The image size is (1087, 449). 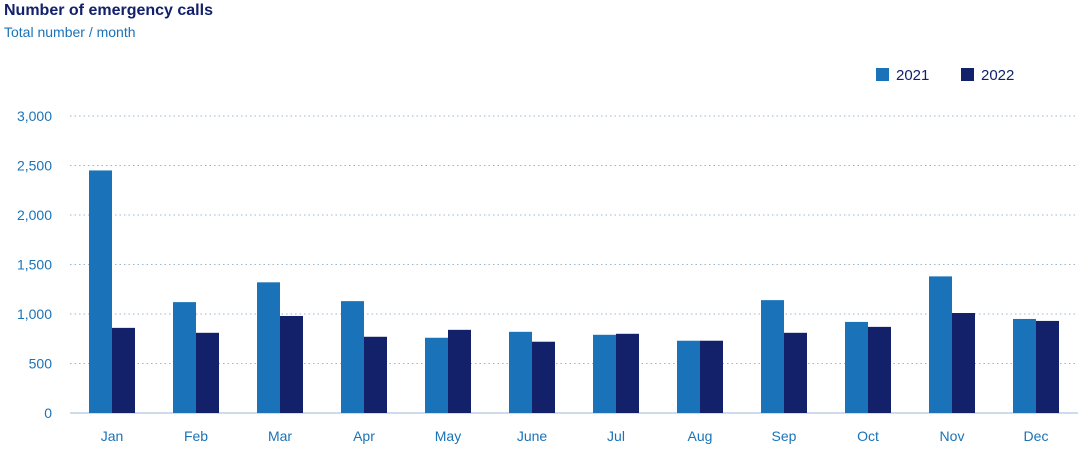 What do you see at coordinates (364, 436) in the screenshot?
I see `x-tick-label: Apr` at bounding box center [364, 436].